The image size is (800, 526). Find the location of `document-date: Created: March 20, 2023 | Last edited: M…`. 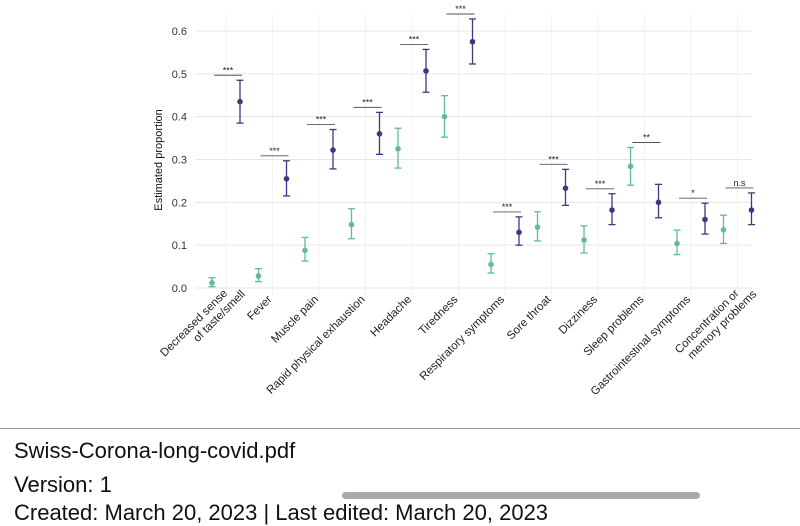

document-date: Created: March 20, 2023 | Last edited: M… is located at coordinates (281, 512).